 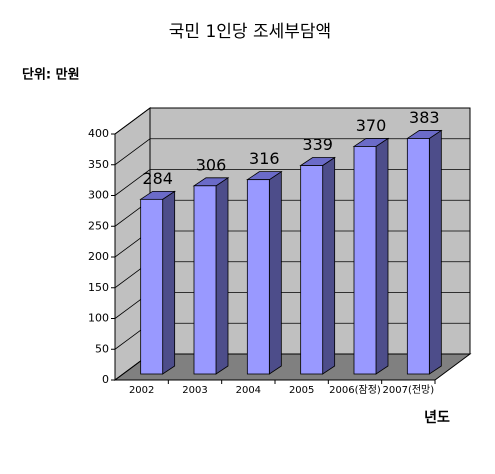 I want to click on x-tick-label: 2005, so click(x=301, y=390).